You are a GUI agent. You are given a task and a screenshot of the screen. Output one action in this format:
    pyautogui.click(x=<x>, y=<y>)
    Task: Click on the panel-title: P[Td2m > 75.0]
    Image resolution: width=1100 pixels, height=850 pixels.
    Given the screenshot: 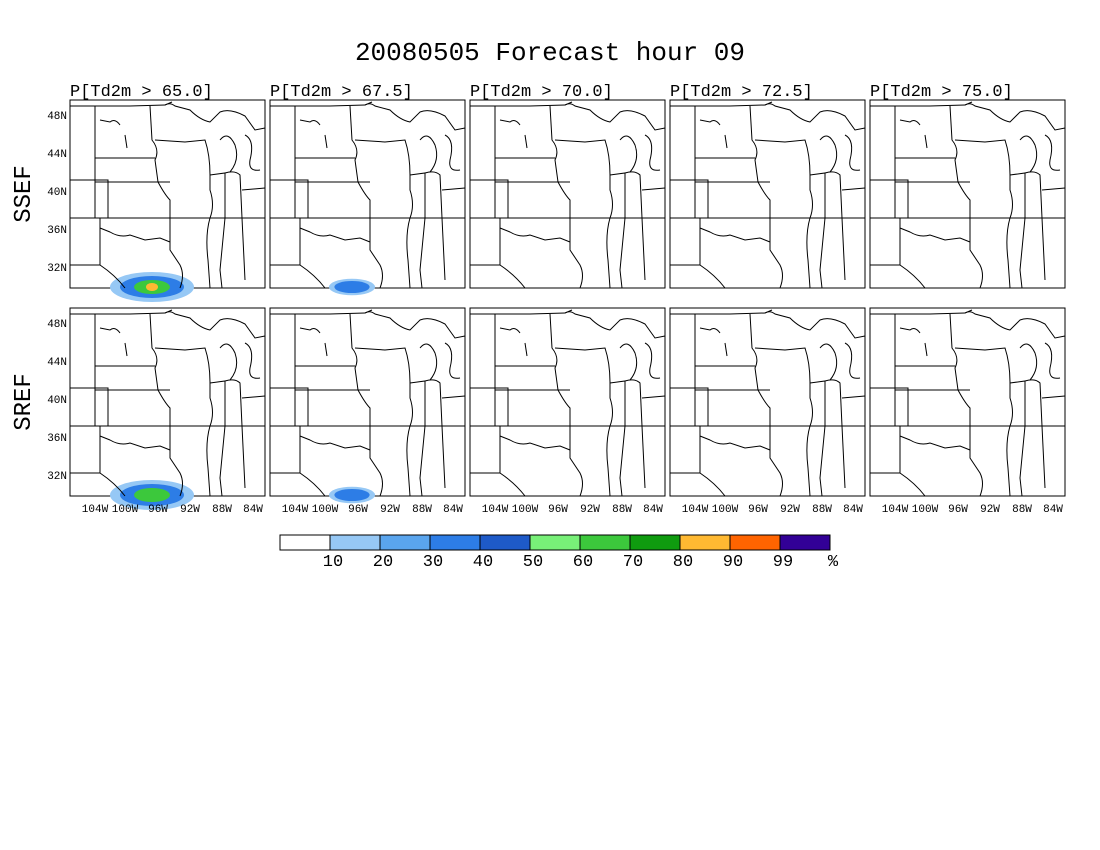 What is the action you would take?
    pyautogui.click(x=941, y=92)
    